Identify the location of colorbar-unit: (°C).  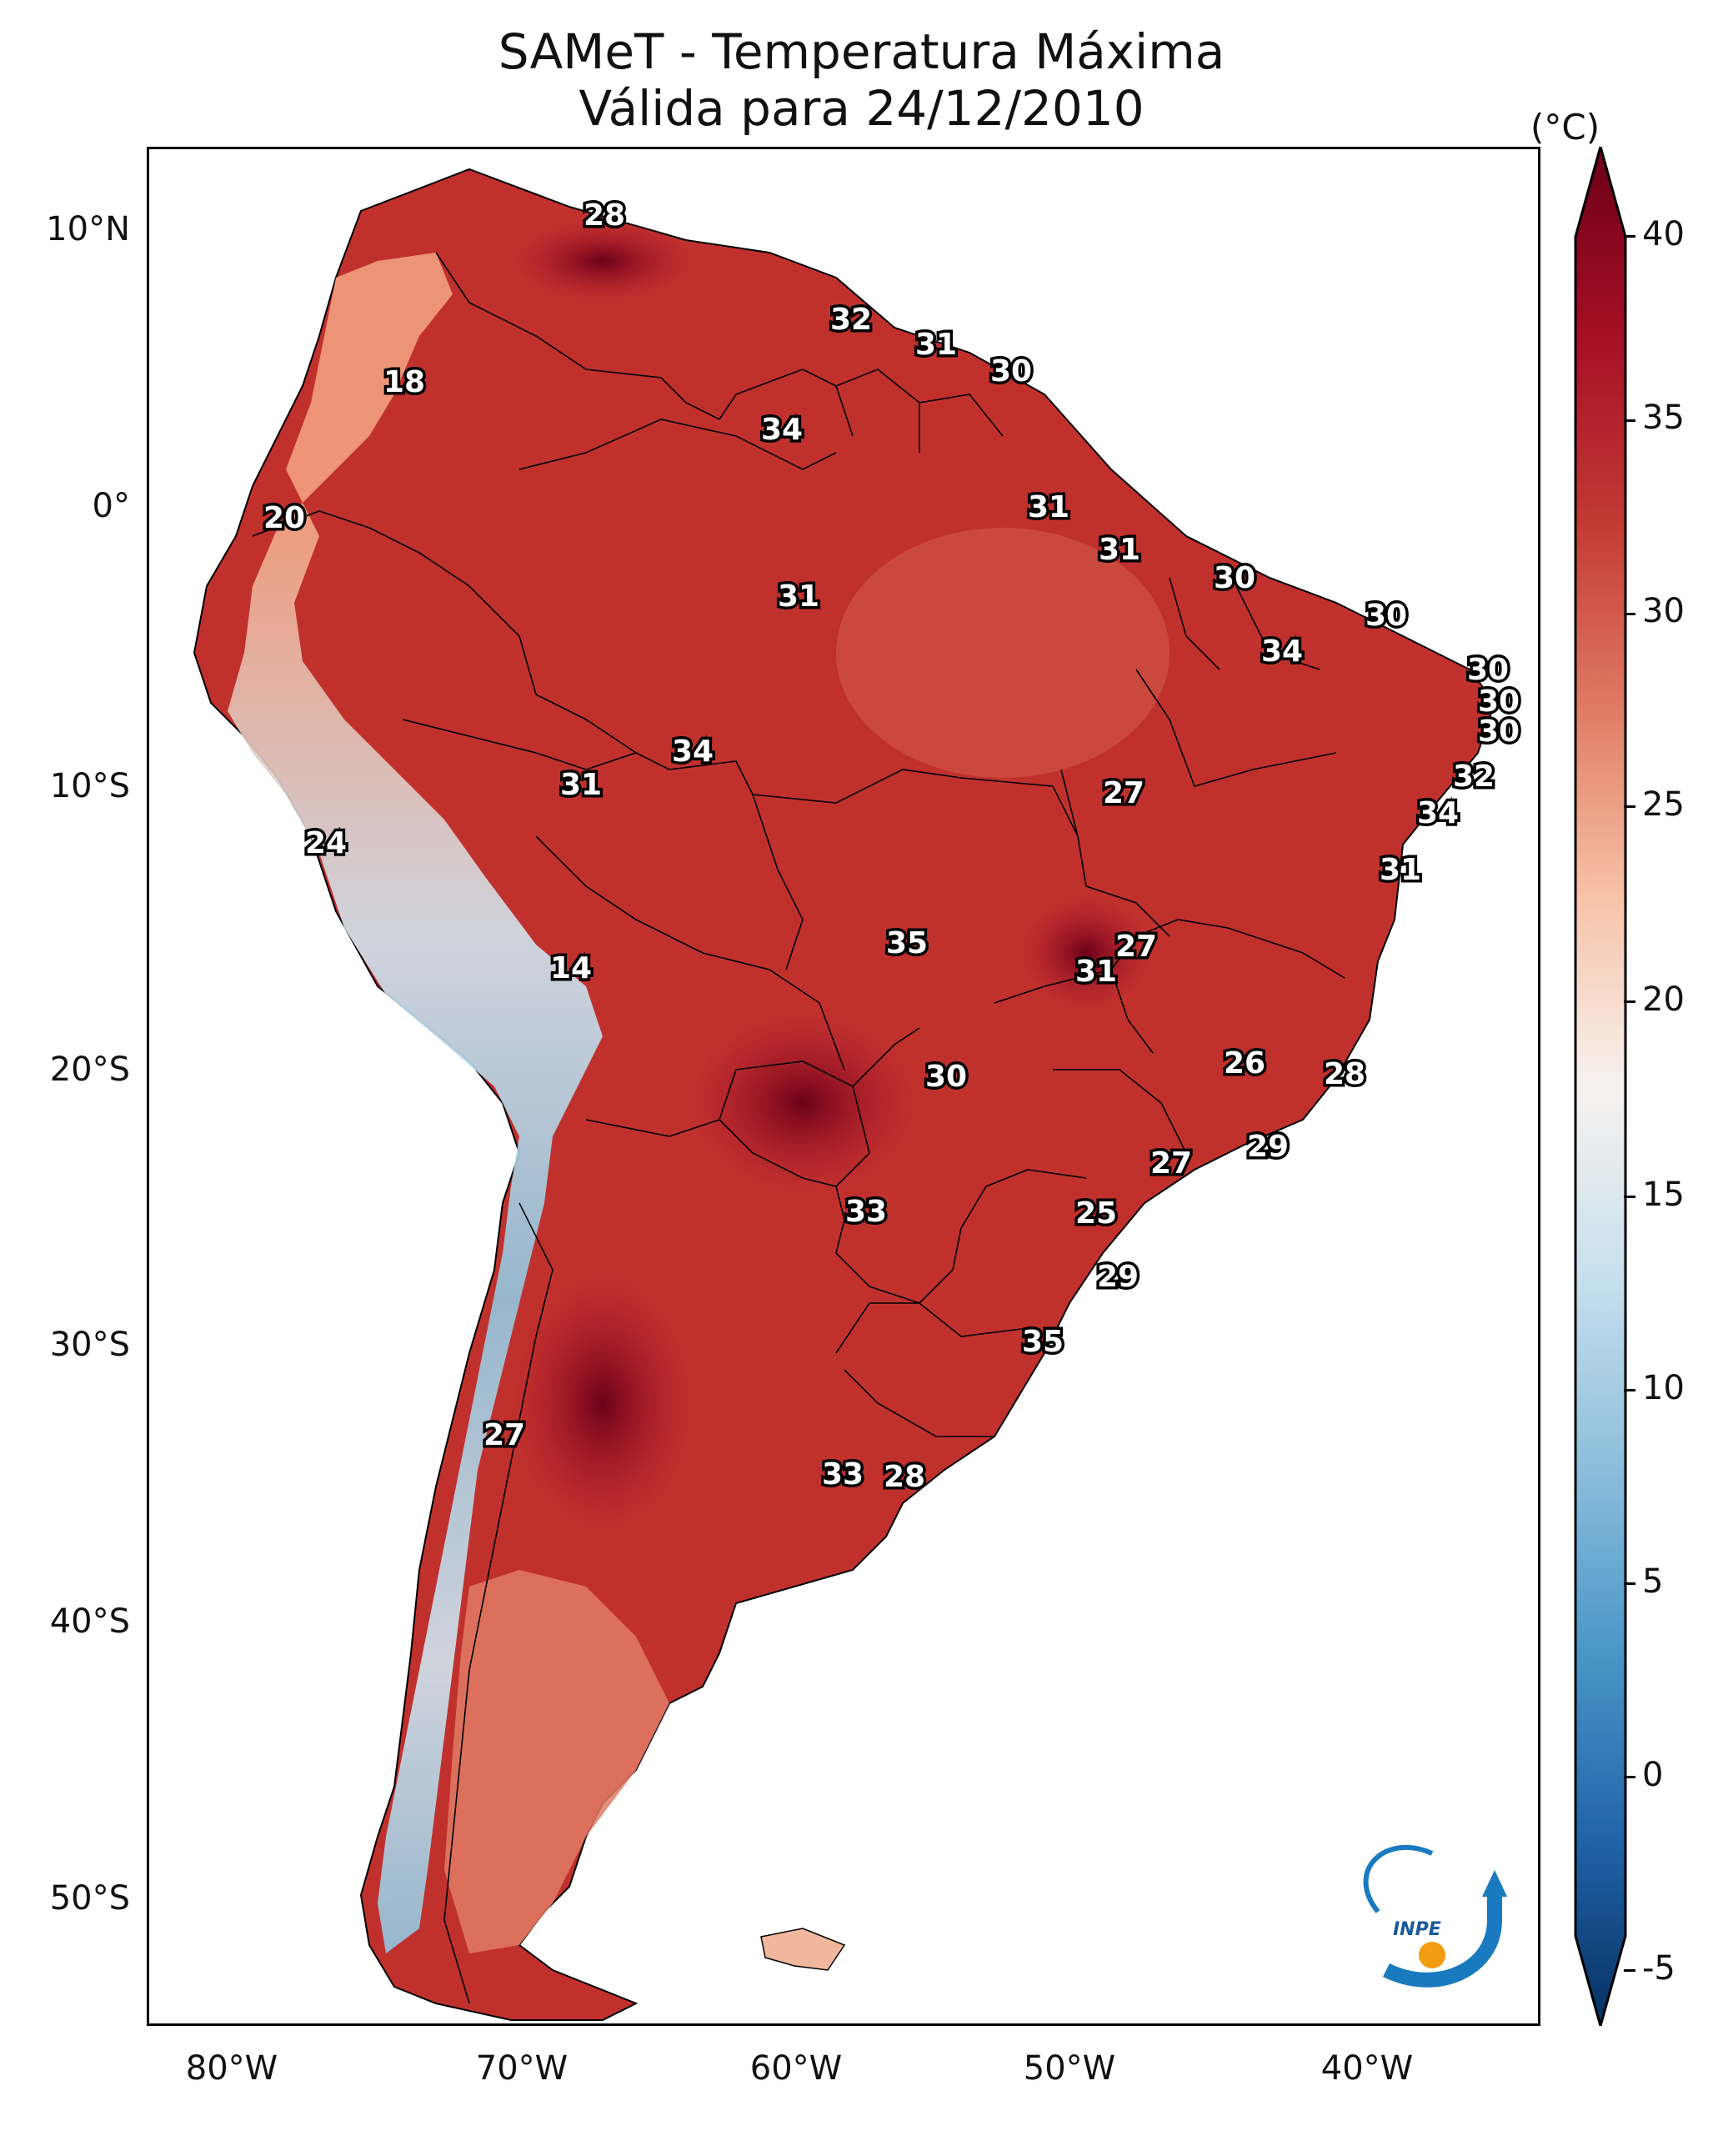
(1565, 128).